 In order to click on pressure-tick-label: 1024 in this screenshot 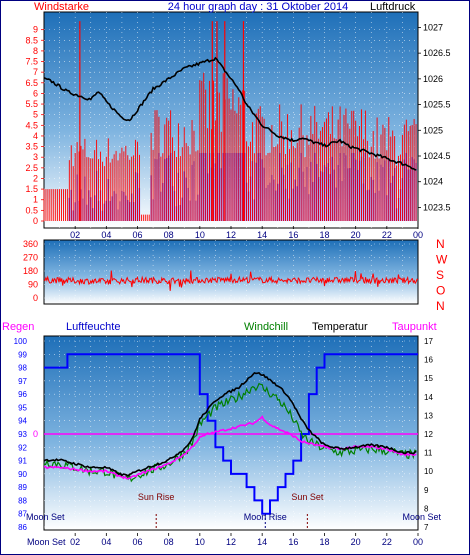, I will do `click(433, 182)`.